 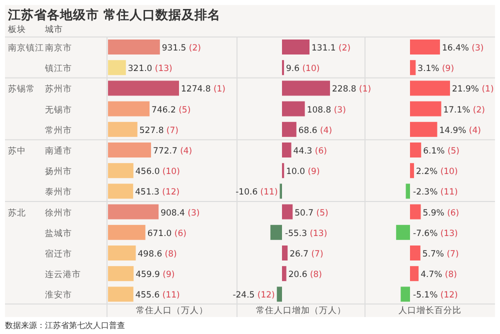 I want to click on source-note: 数据来源：江苏省第七次人口普查, so click(x=65, y=325).